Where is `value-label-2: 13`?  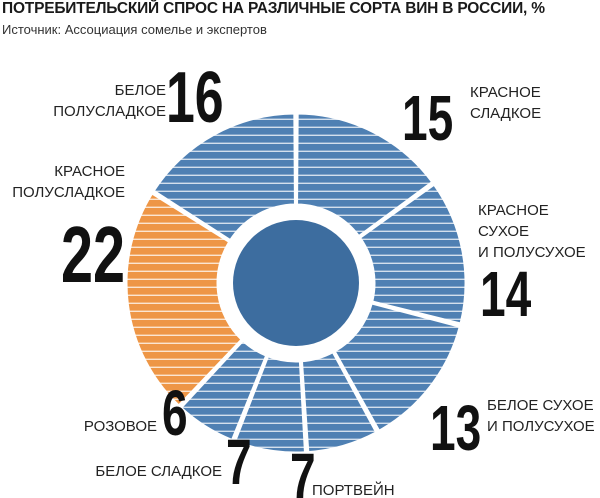 value-label-2: 13 is located at coordinates (455, 428).